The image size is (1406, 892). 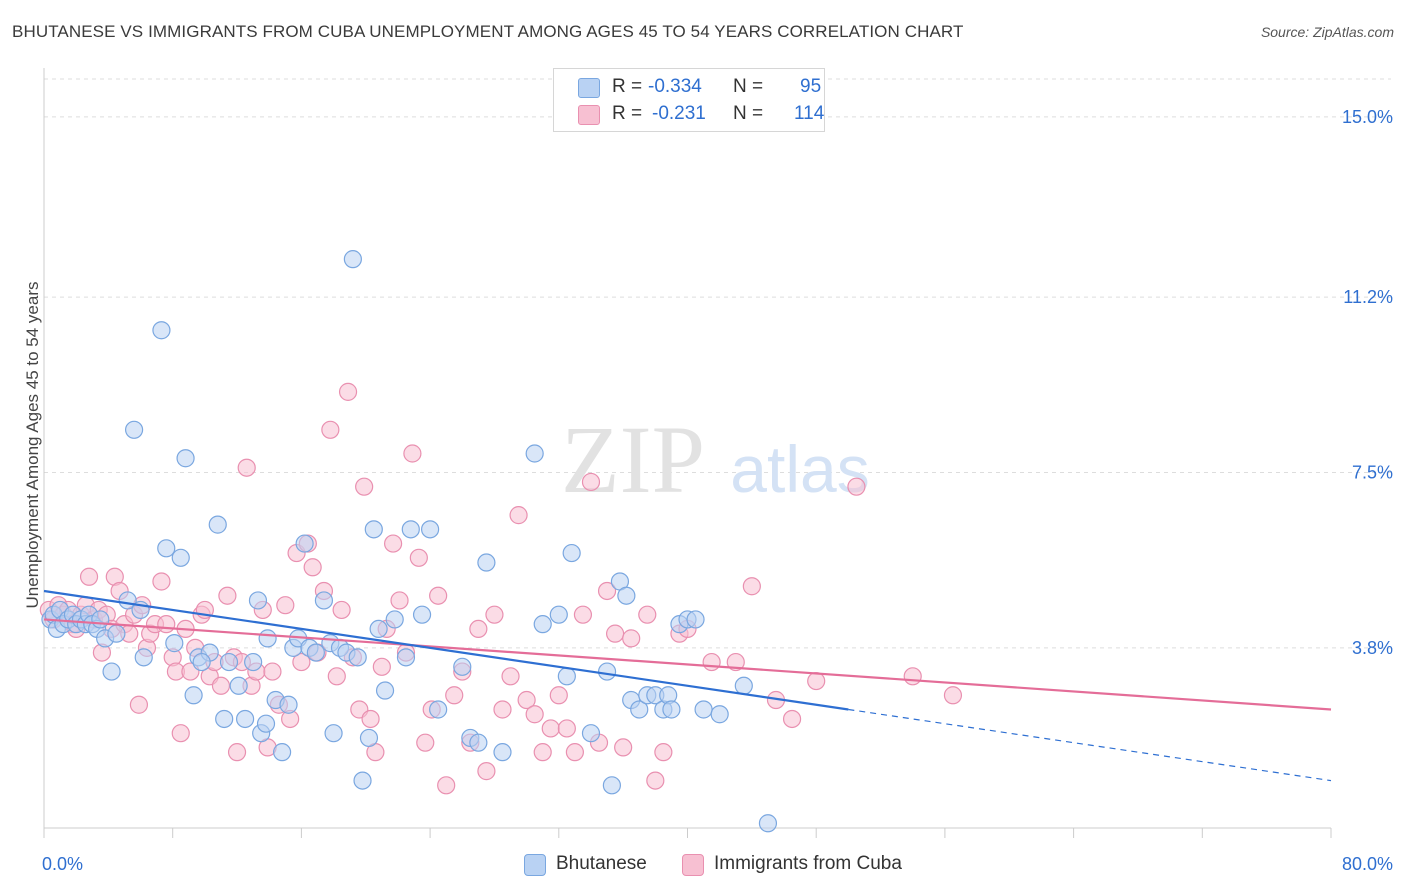 I want to click on stats-legend: R = -0.334 N = 95 R = -0.231 N = 114, so click(x=689, y=100).